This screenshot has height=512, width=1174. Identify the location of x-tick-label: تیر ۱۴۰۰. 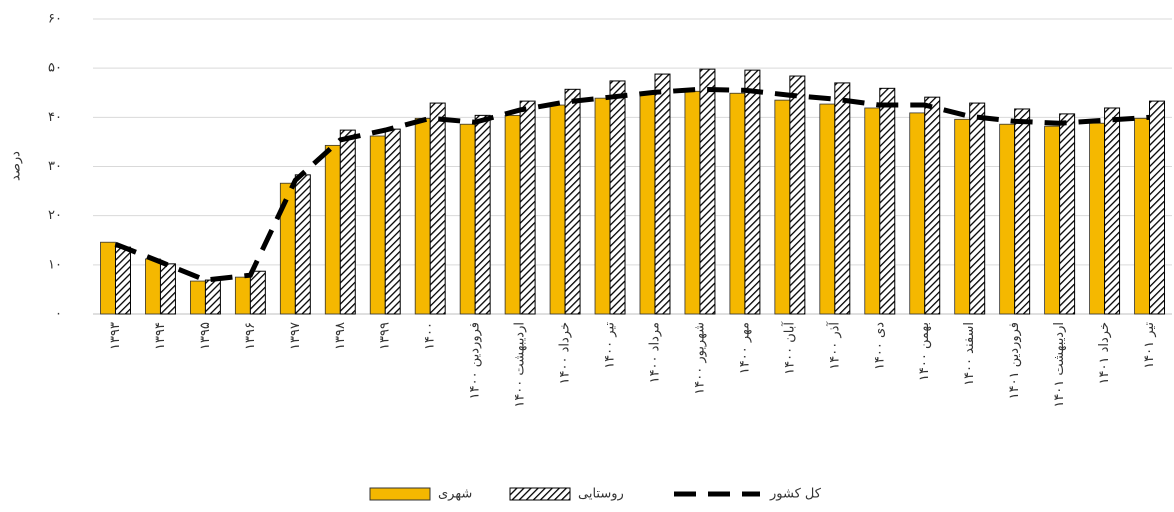
(610, 345).